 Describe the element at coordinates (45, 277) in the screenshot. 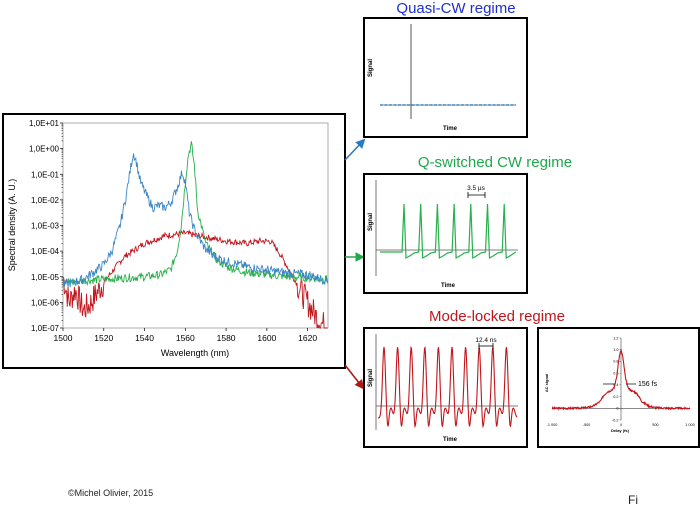

I see `spectrum-y-tick-label: 1,0E-05` at that location.